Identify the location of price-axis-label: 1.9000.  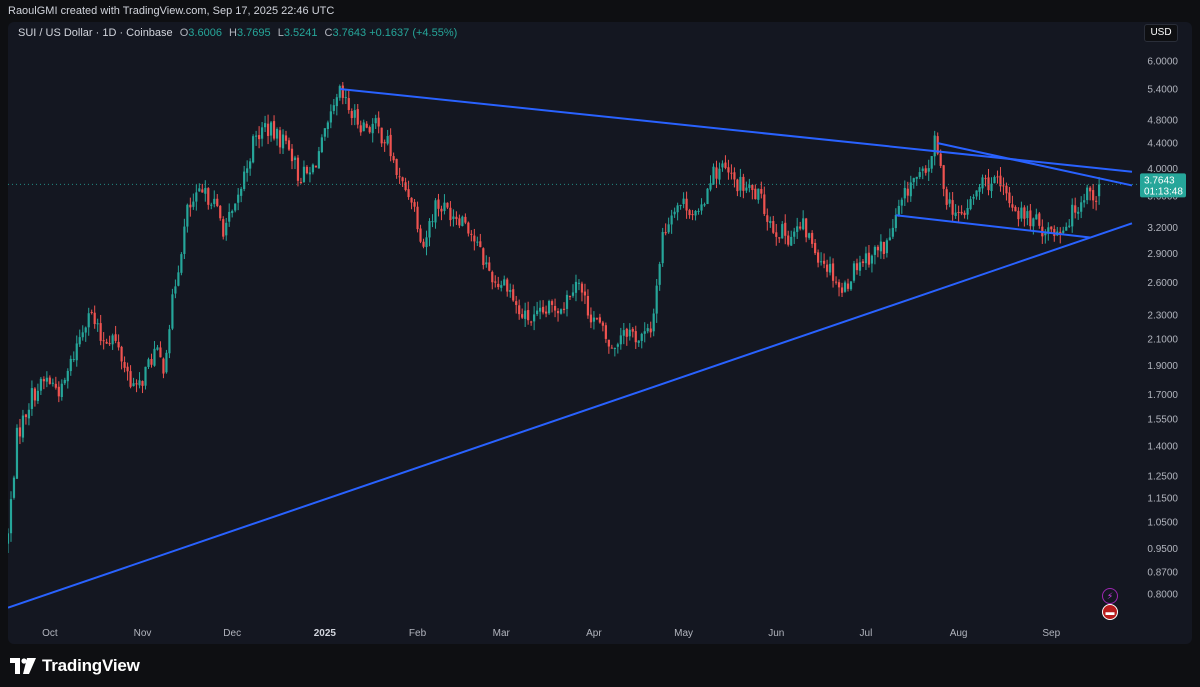
(1162, 366).